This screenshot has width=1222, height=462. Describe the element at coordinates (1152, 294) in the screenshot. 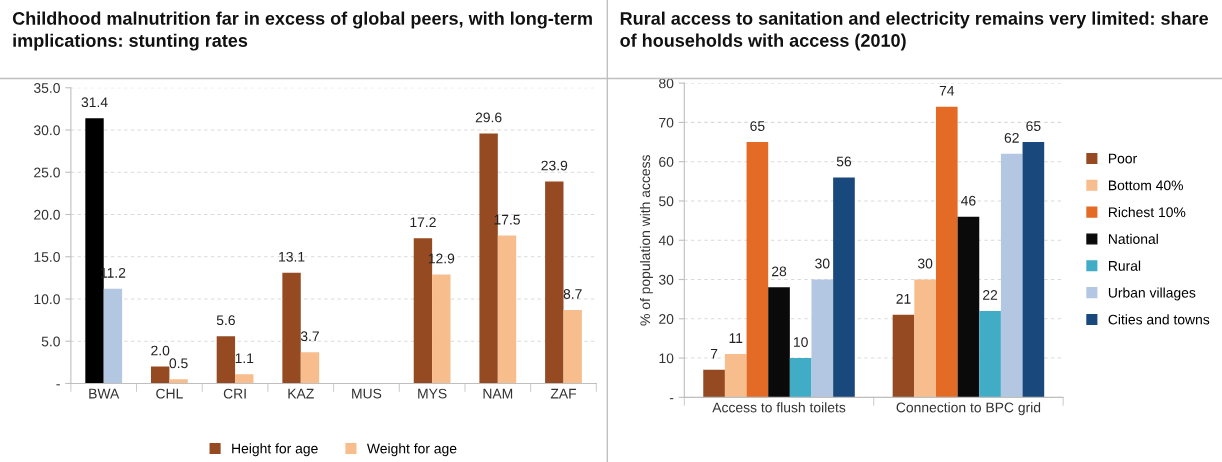

I see `legend-label: Urban villages` at that location.